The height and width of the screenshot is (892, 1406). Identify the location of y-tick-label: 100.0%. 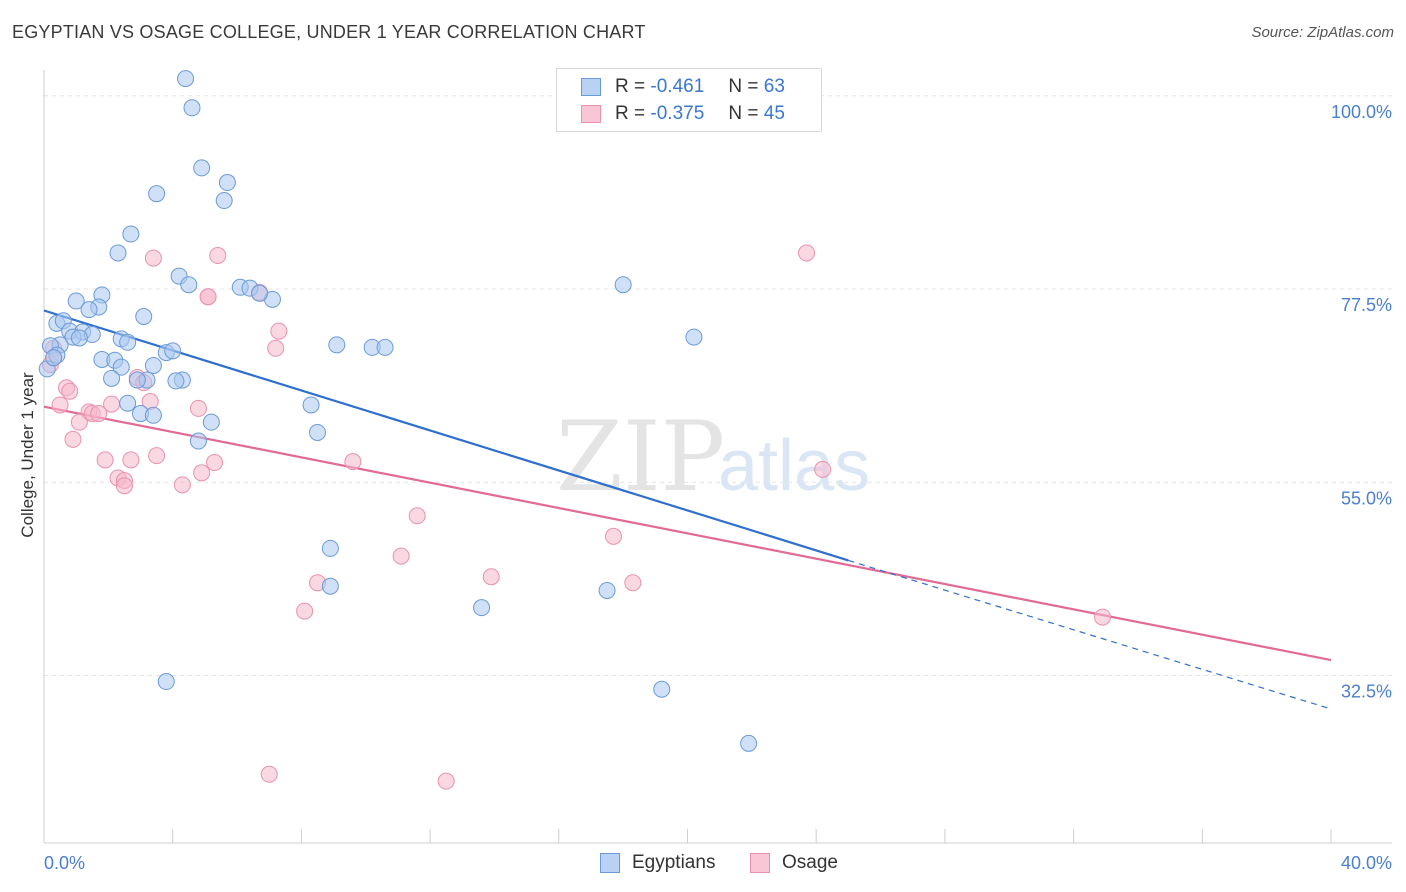
(1361, 112).